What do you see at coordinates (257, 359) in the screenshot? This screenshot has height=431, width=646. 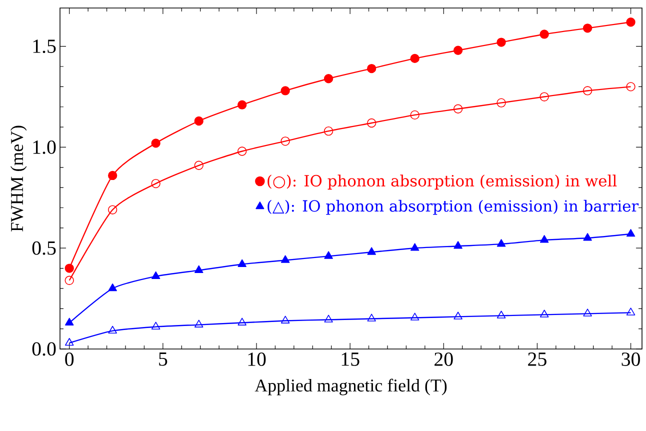 I see `x-tick-label: 10` at bounding box center [257, 359].